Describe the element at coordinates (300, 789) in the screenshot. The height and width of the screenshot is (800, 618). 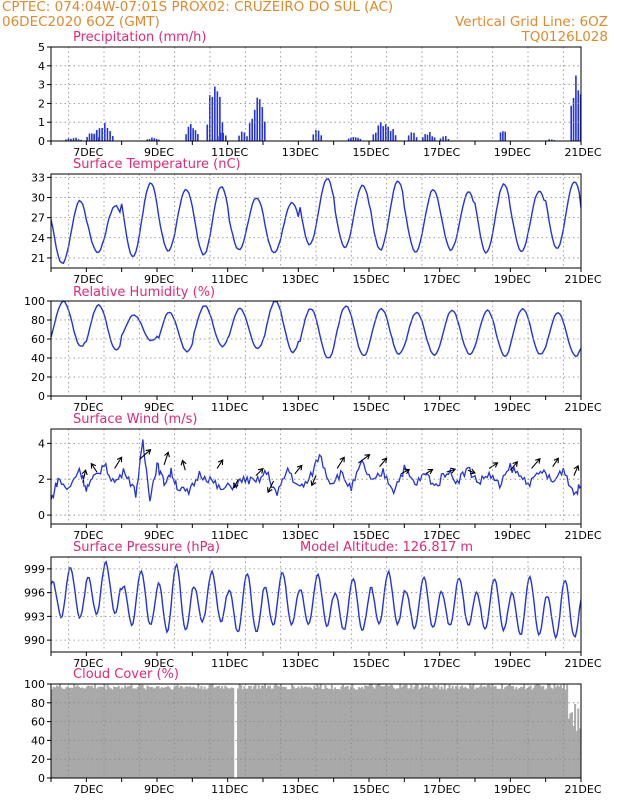
I see `x-tick-label: 13DEC` at that location.